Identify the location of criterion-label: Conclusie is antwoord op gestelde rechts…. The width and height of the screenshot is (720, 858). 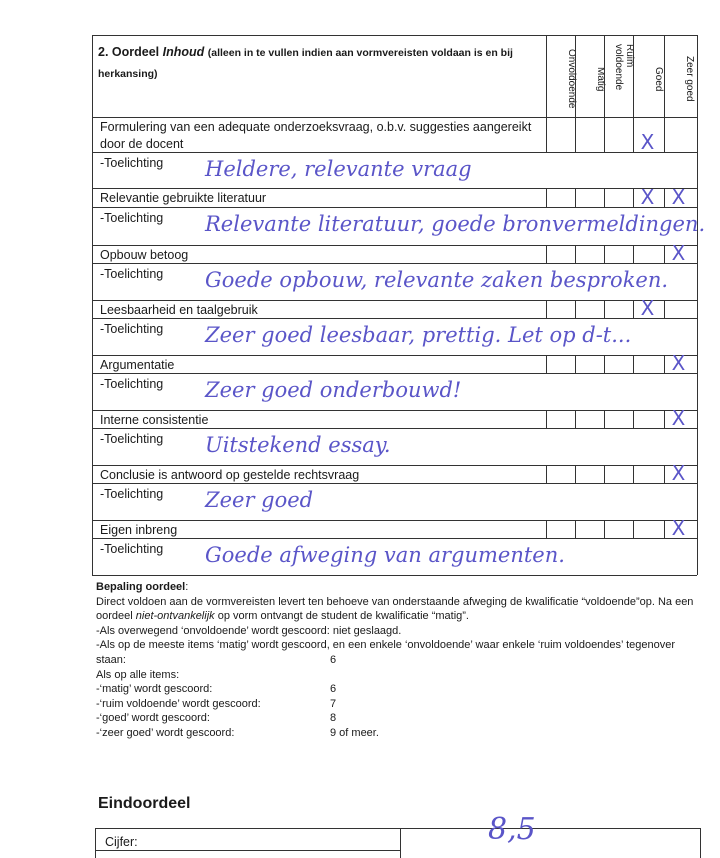
(230, 475).